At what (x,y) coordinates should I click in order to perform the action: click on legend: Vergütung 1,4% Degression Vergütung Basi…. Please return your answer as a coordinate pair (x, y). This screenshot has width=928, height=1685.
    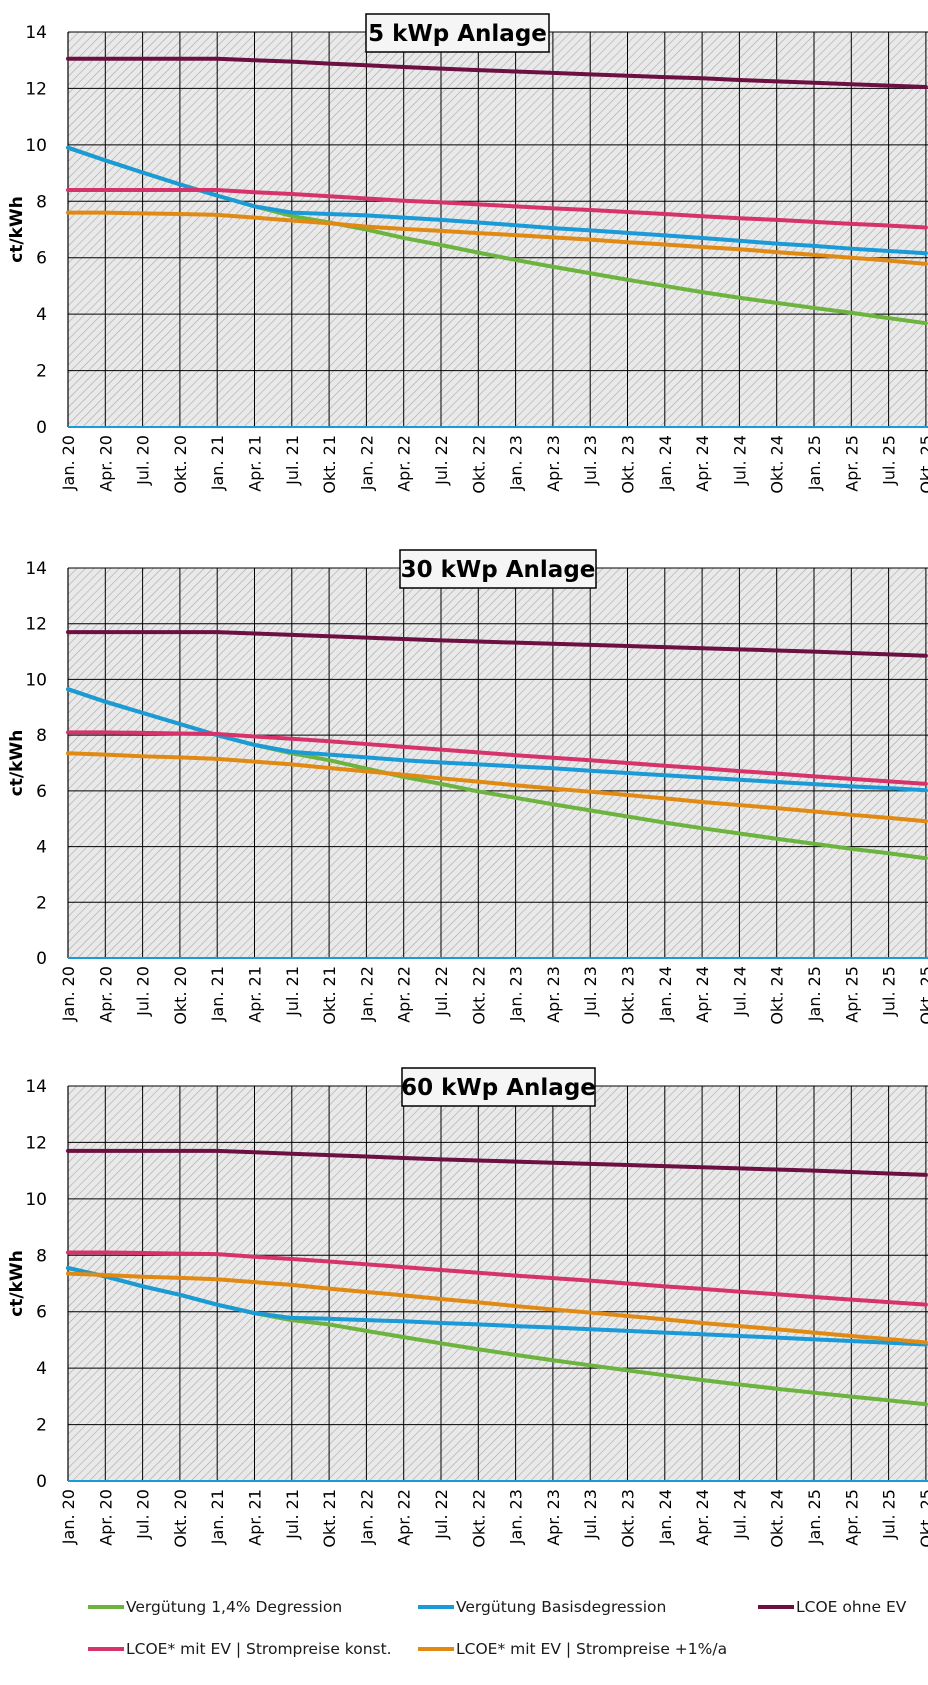
    Looking at the image, I should click on (464, 1632).